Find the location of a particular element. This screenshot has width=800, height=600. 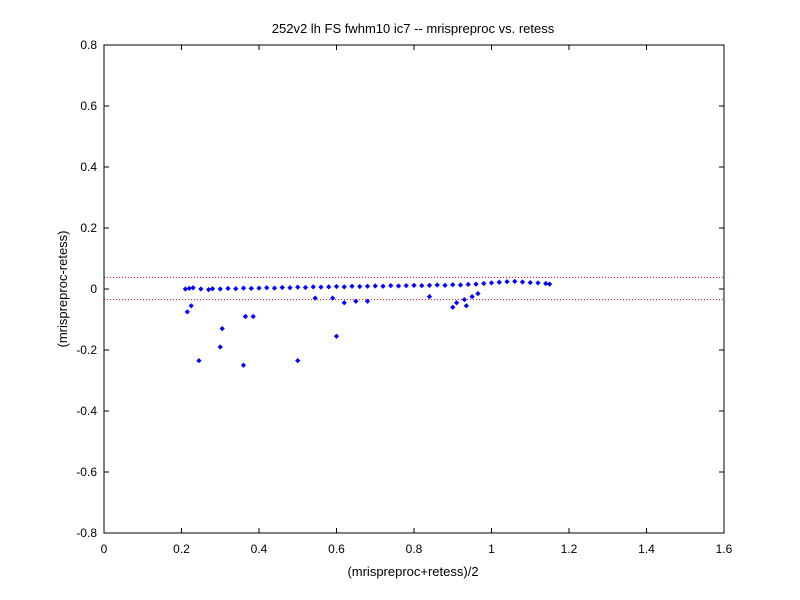

y-axis-label: (mrispreproc-retess) is located at coordinates (62, 288).